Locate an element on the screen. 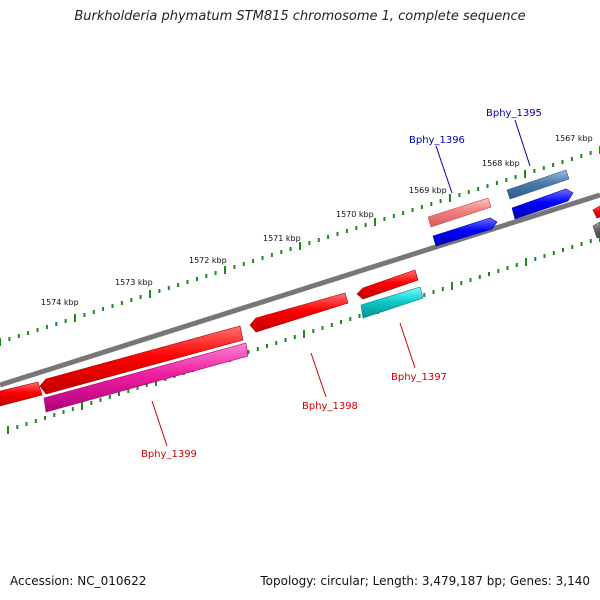 Image resolution: width=600 pixels, height=600 pixels. gene-label: Bphy_1396 is located at coordinates (437, 140).